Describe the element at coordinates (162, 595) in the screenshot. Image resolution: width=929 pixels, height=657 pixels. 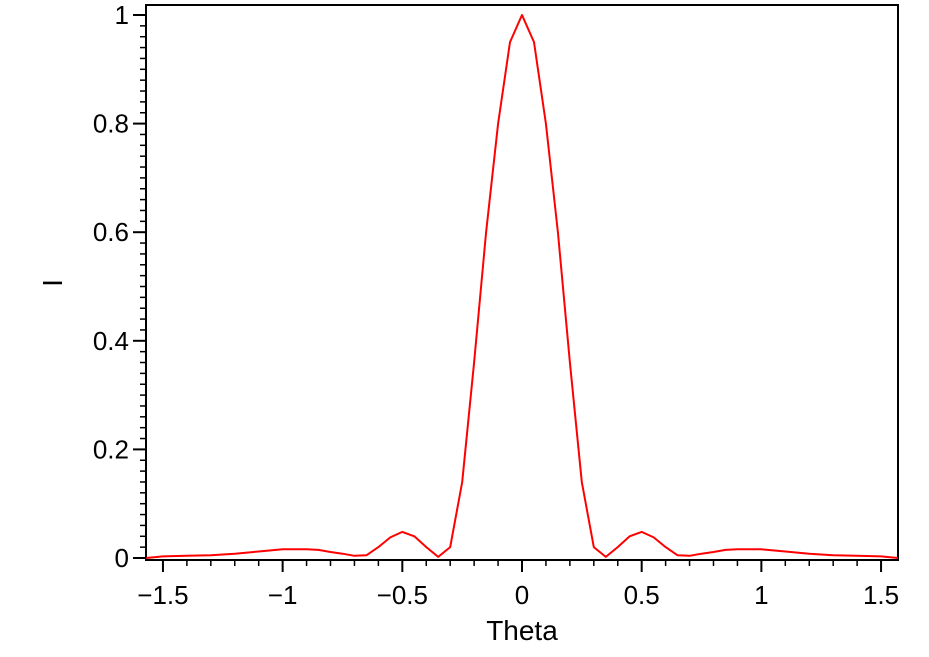
I see `x-tick-label: −1.5` at that location.